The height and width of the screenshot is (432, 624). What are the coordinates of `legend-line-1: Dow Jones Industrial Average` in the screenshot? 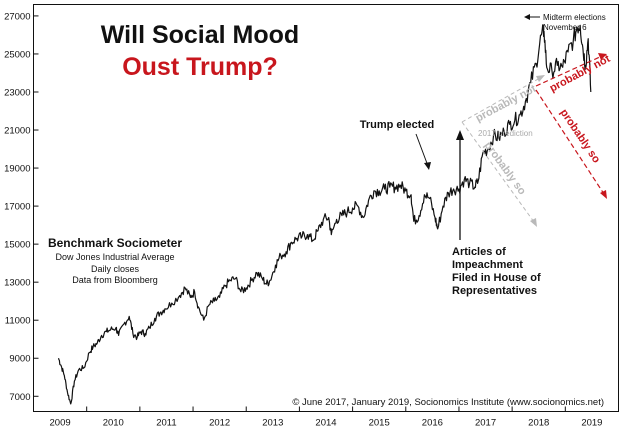 It's located at (115, 257).